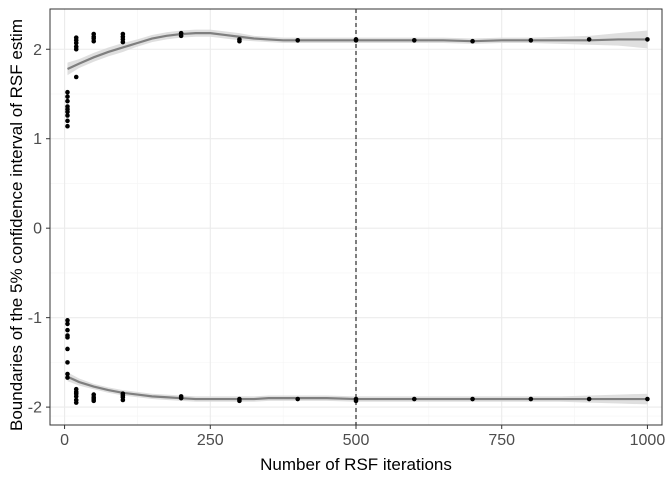 This screenshot has width=672, height=480. I want to click on x-tick-label: 500, so click(356, 440).